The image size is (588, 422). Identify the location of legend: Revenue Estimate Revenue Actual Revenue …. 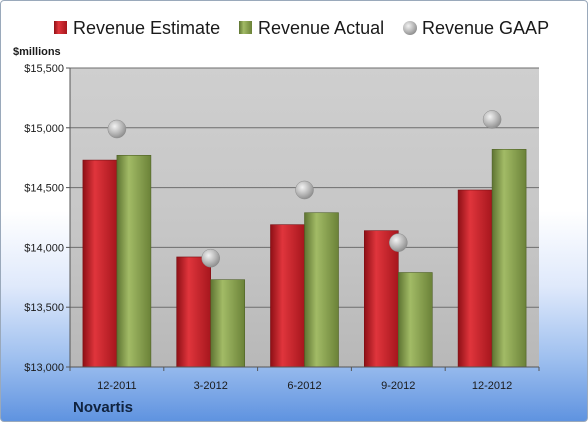
(301, 28).